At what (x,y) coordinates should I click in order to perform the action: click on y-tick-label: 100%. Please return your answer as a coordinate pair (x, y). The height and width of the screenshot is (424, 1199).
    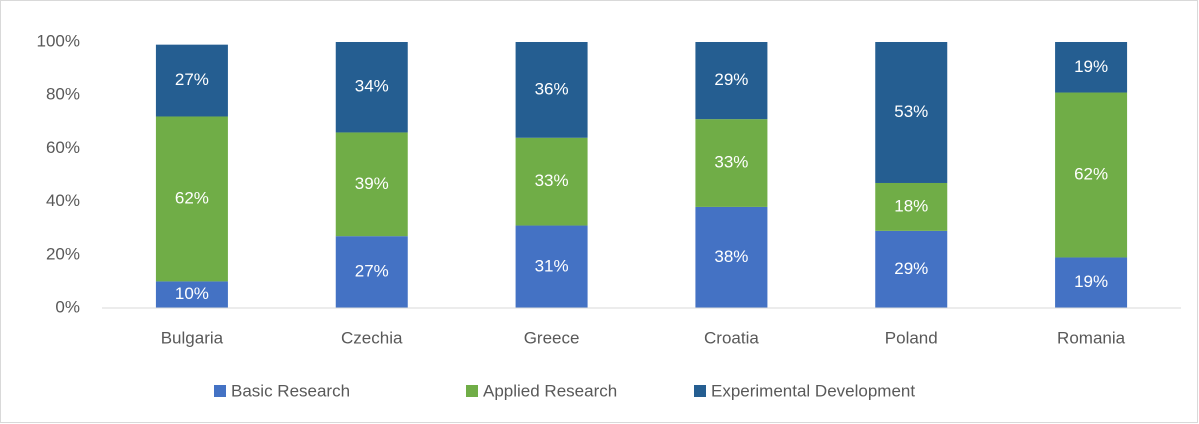
    Looking at the image, I should click on (58, 40).